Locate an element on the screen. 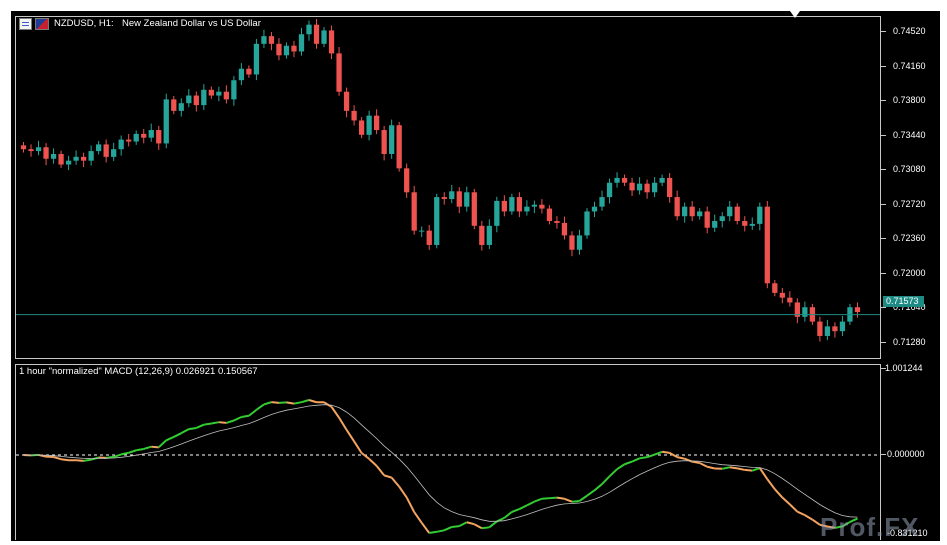  macd-scale-bottom: -0.831210 is located at coordinates (907, 533).